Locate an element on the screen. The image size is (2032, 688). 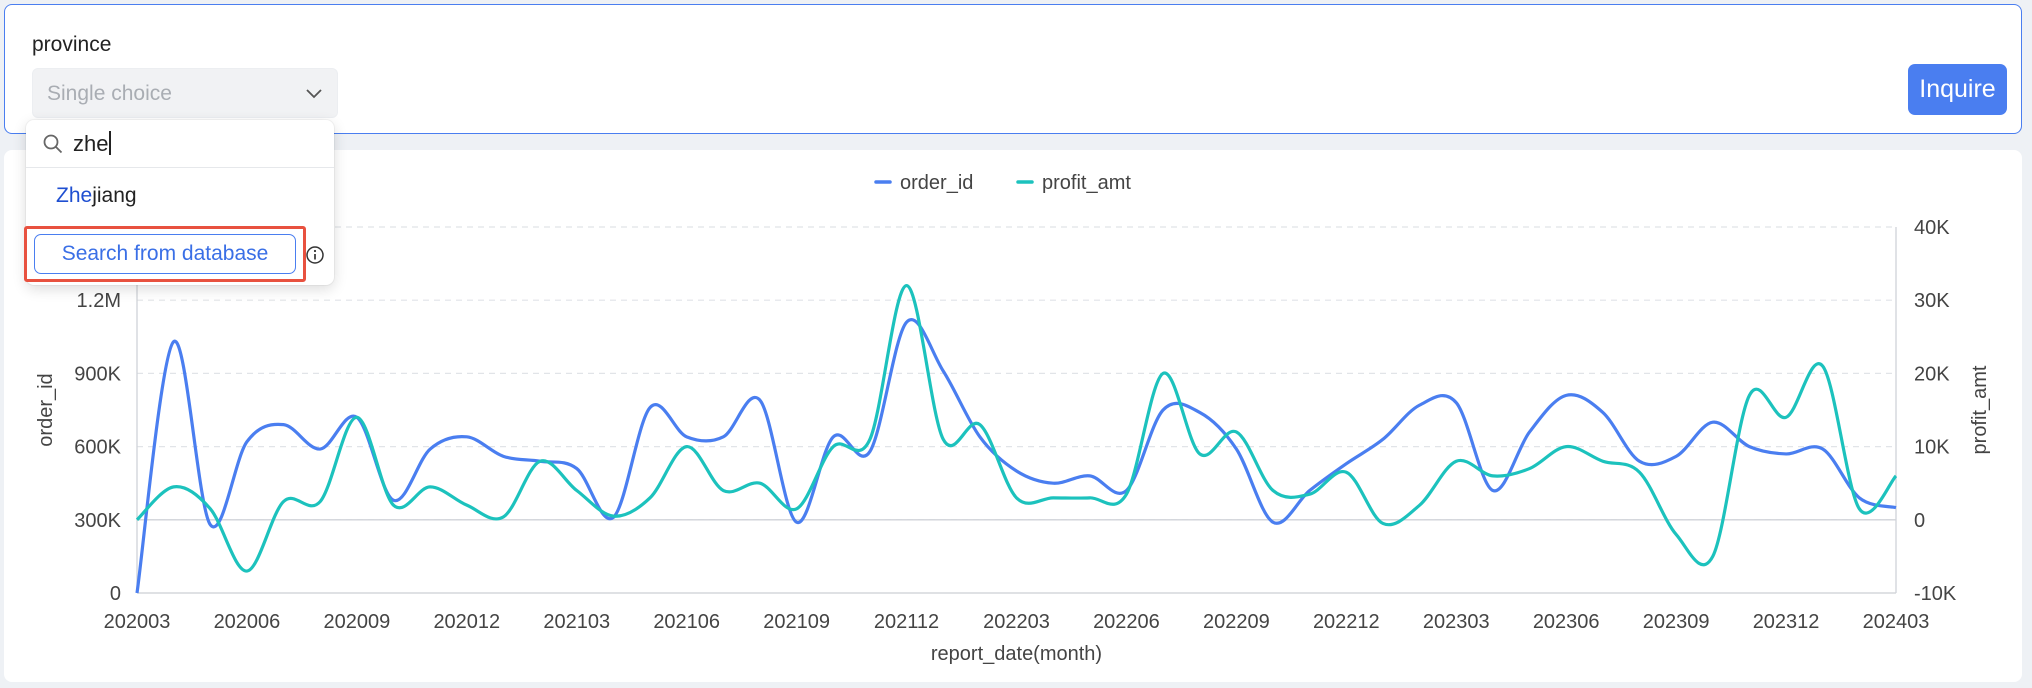
select-placeholder: Single choice is located at coordinates (109, 93).